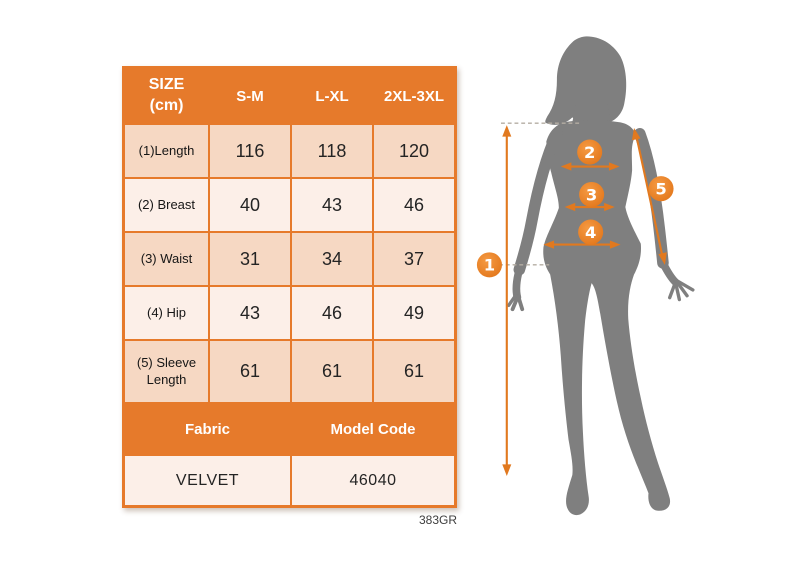 Image resolution: width=800 pixels, height=571 pixels. What do you see at coordinates (332, 205) in the screenshot?
I see `value-breast-lxl: 43` at bounding box center [332, 205].